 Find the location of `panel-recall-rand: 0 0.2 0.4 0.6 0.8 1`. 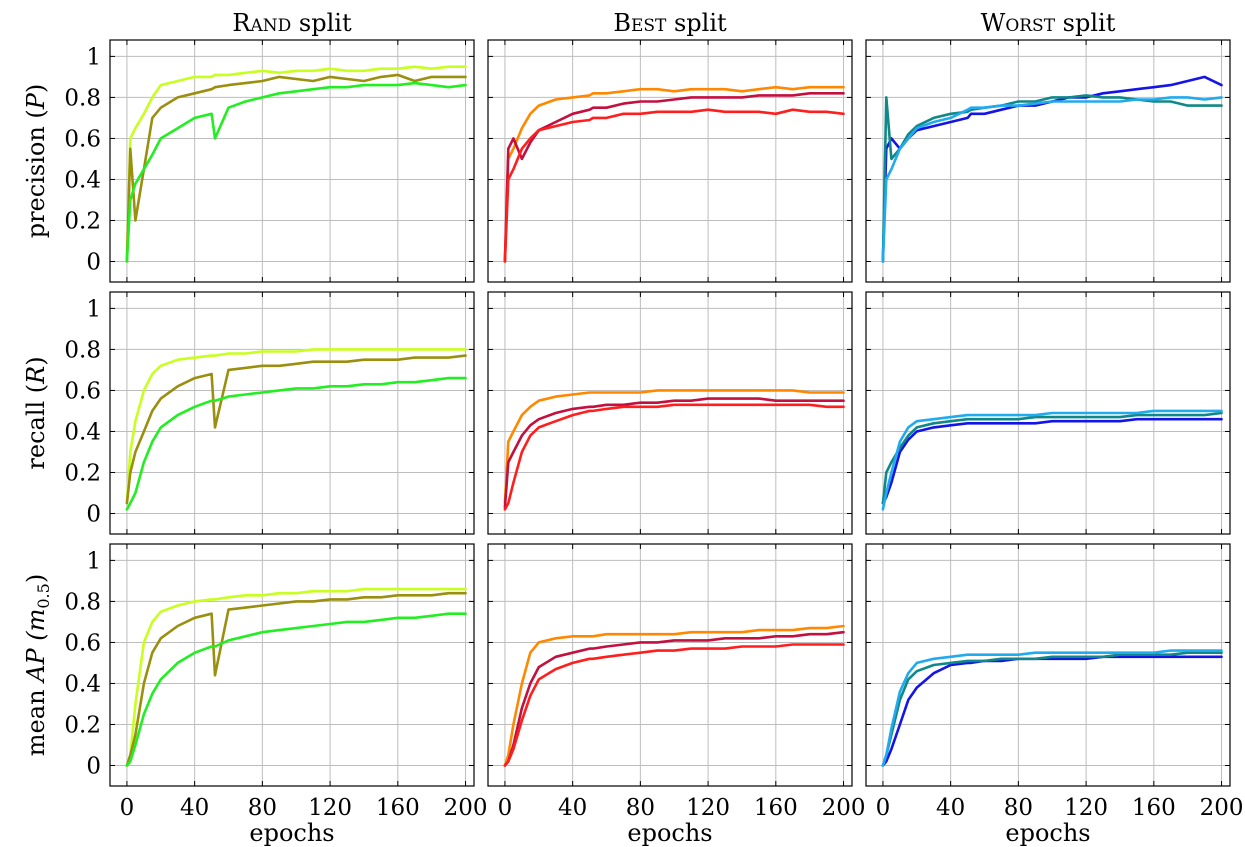

panel-recall-rand: 0 0.2 0.4 0.6 0.8 1 is located at coordinates (269, 413).